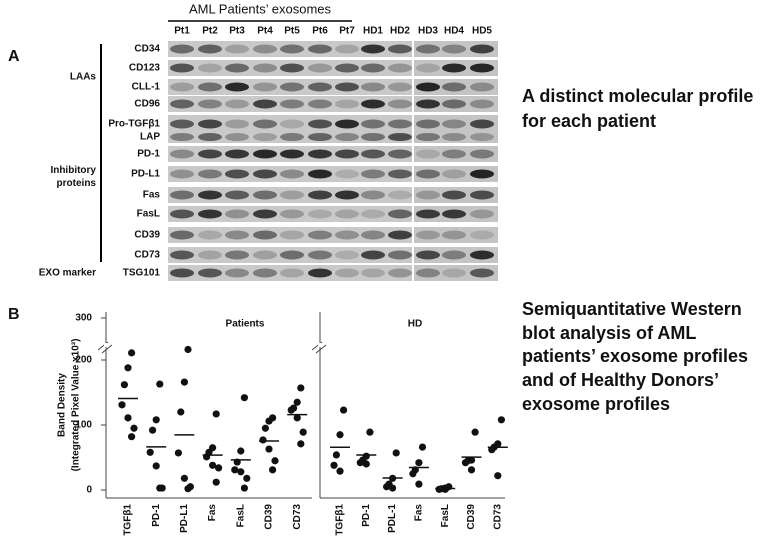 This screenshot has width=773, height=549. I want to click on y-axis-label: (Integrated Pixel Value x10³), so click(76, 405).